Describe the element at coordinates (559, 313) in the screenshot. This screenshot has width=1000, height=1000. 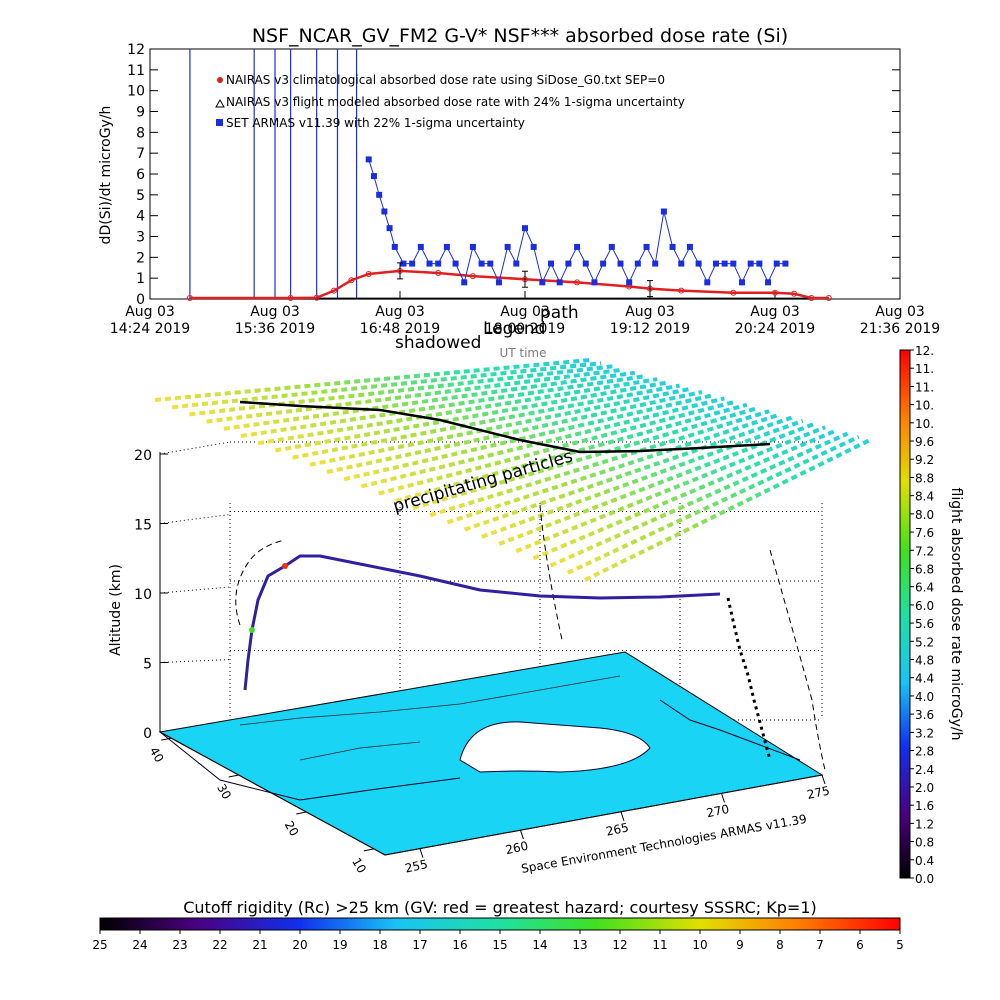
I see `overlay-label-path: path` at that location.